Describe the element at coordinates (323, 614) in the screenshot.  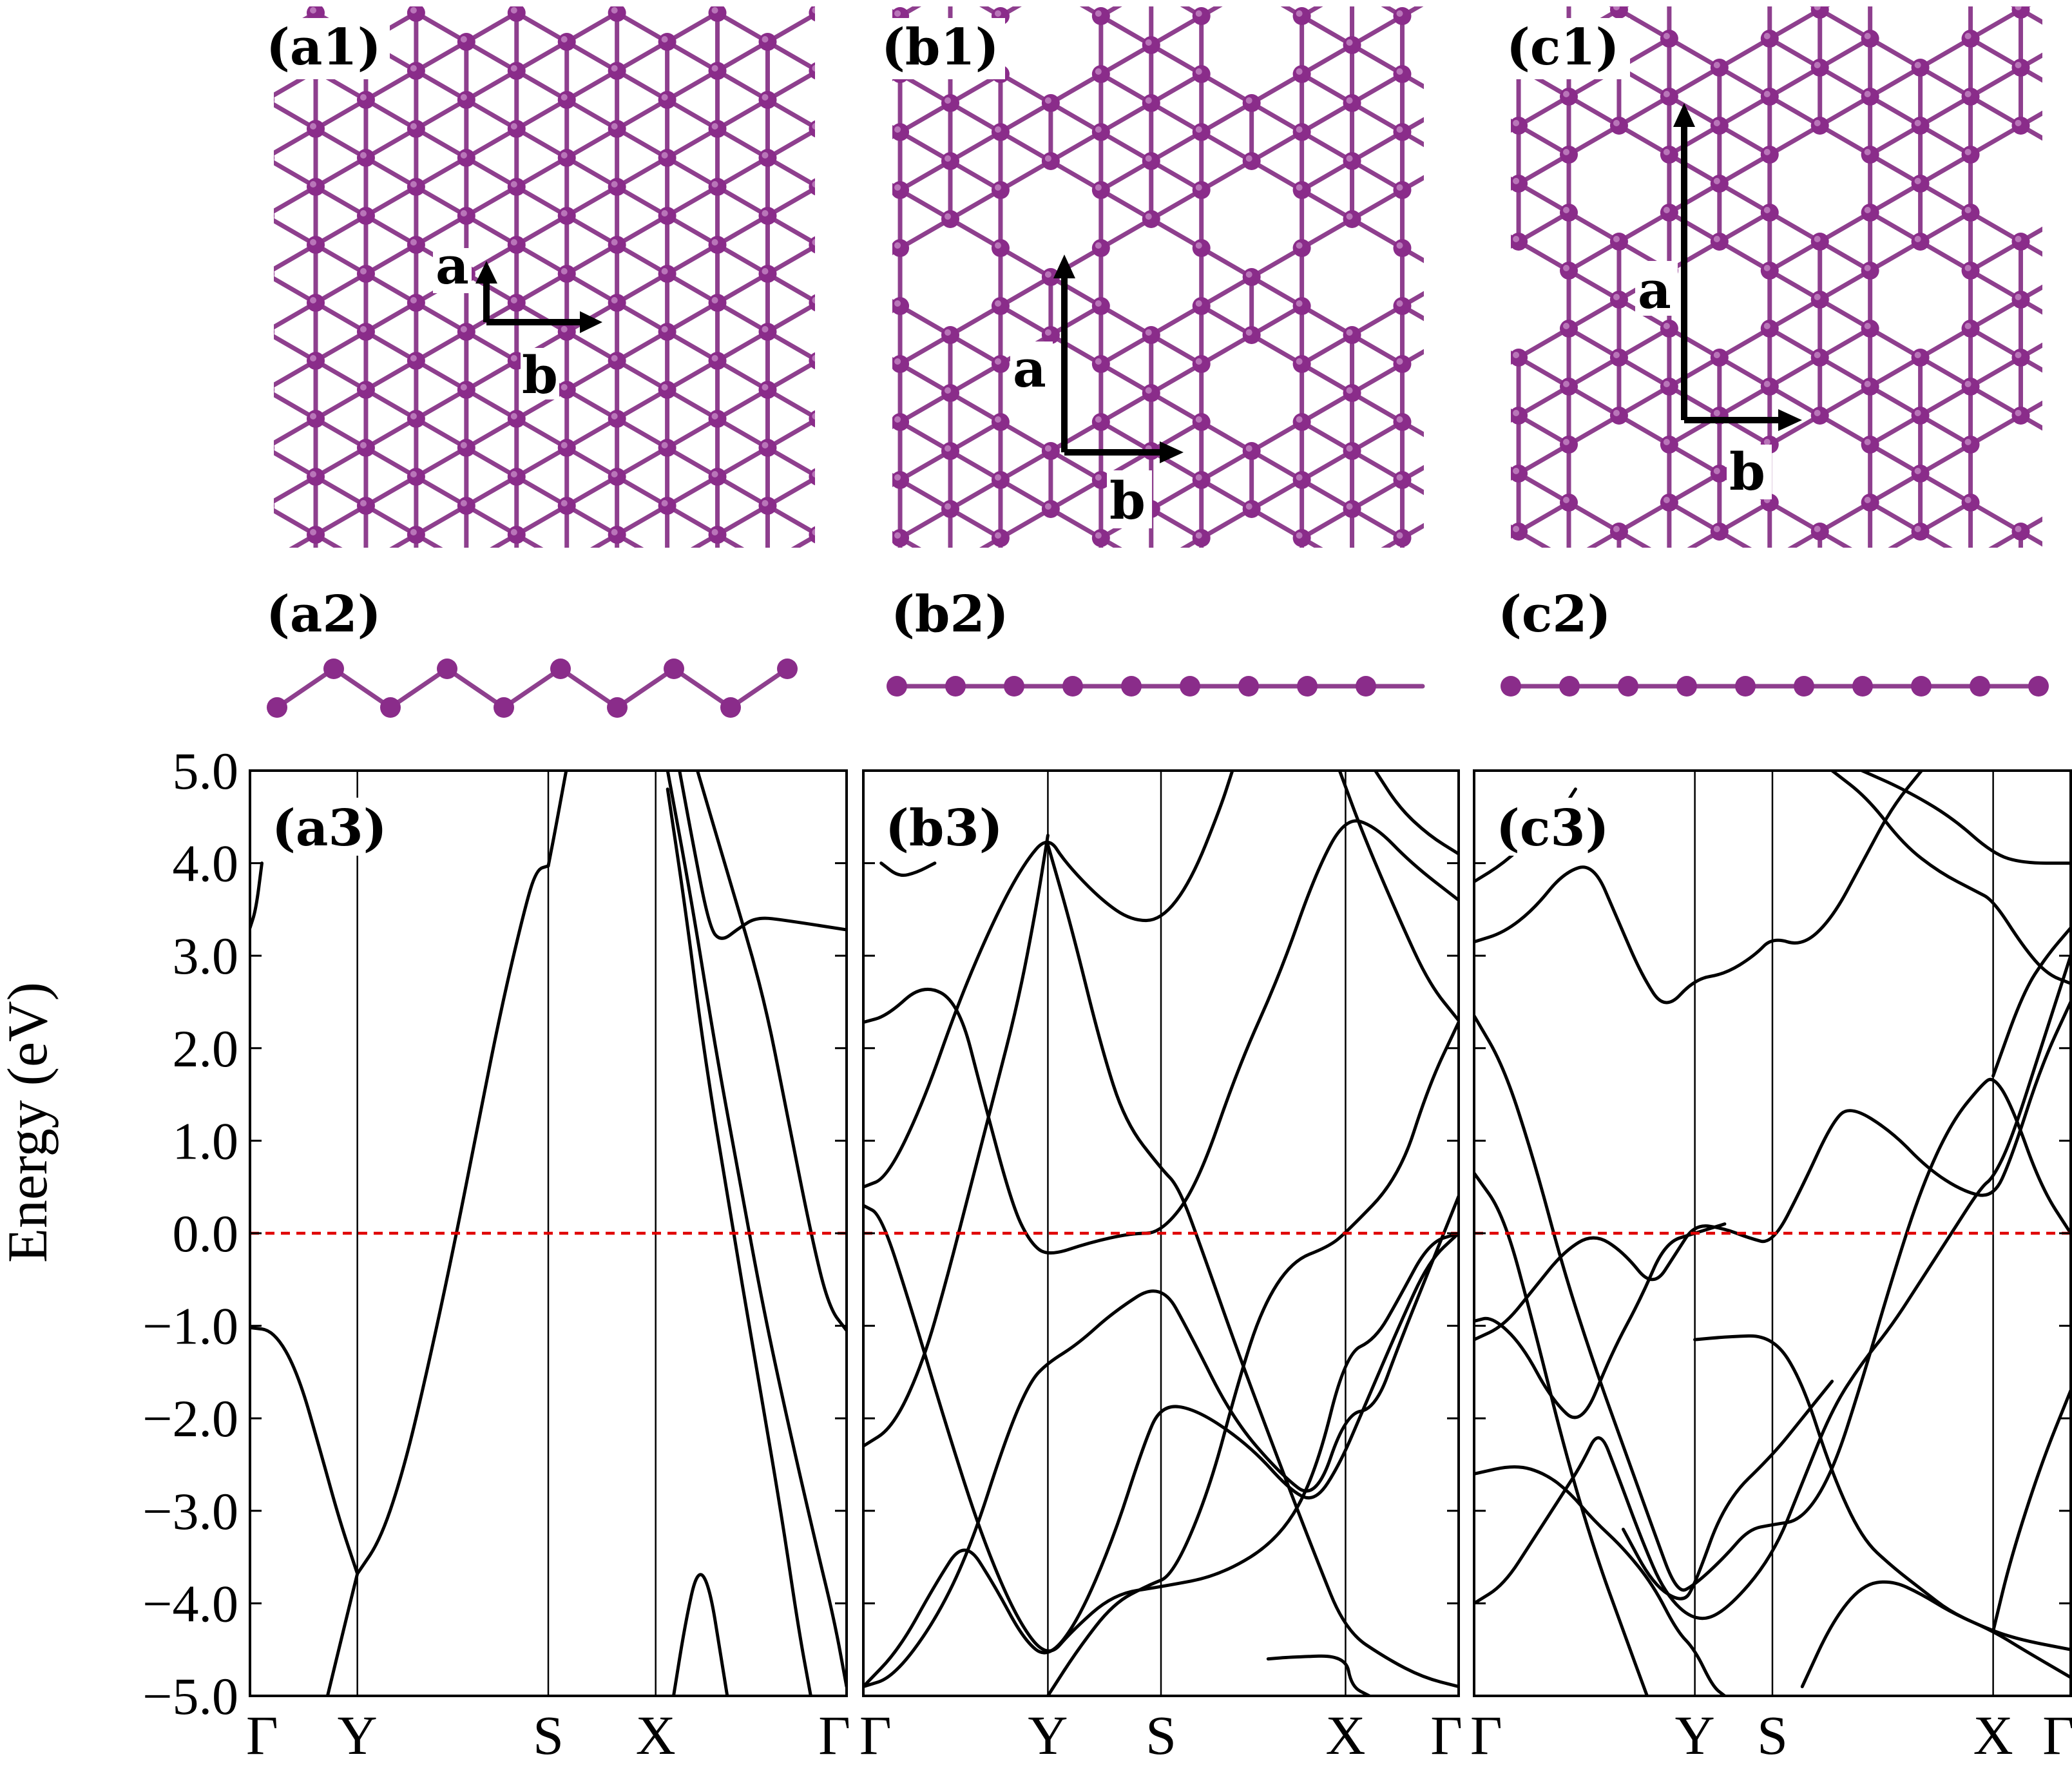
I see `label-a2: (a2)` at that location.